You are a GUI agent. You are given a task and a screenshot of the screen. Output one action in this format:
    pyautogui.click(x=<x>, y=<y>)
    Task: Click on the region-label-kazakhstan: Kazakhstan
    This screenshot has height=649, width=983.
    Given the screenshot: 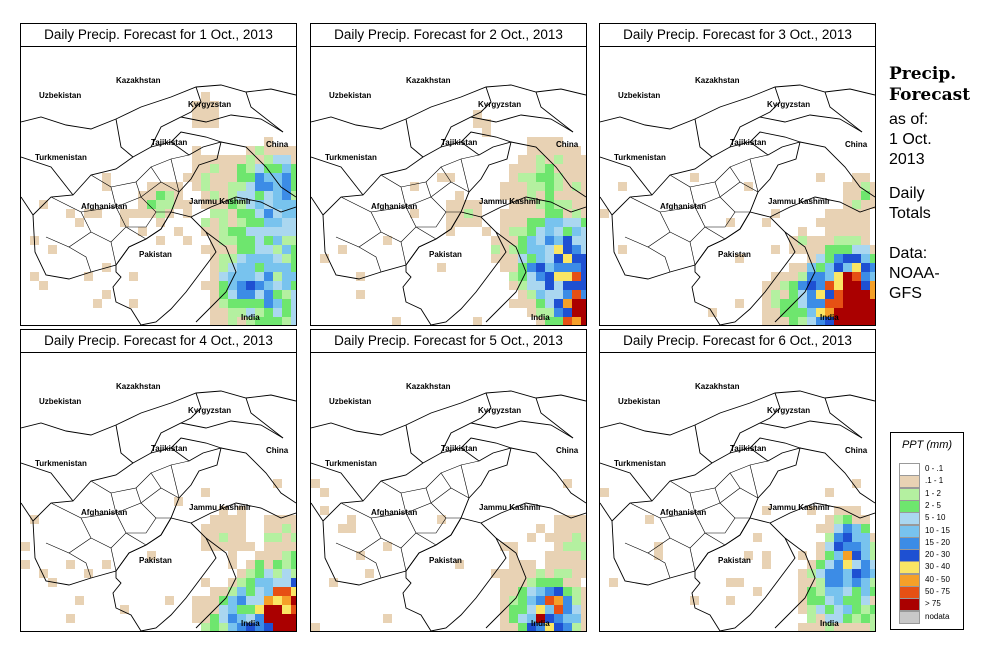 What is the action you would take?
    pyautogui.click(x=138, y=80)
    